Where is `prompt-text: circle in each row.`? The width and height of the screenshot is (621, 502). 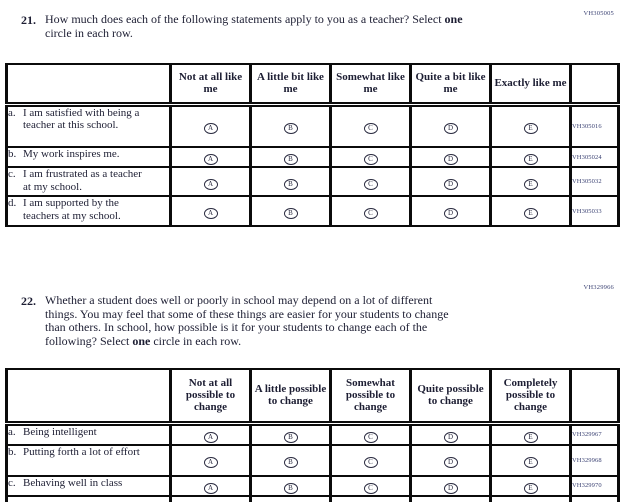 prompt-text: circle in each row. is located at coordinates (89, 32).